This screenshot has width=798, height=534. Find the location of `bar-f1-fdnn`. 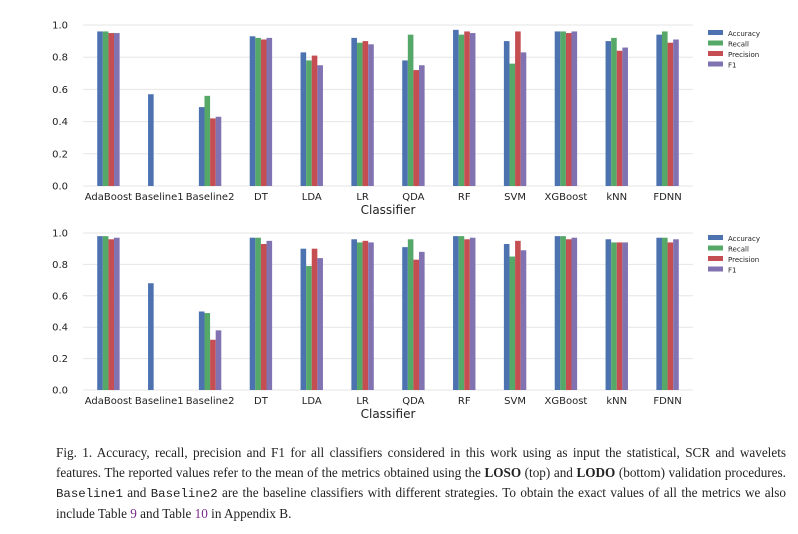

bar-f1-fdnn is located at coordinates (676, 112).